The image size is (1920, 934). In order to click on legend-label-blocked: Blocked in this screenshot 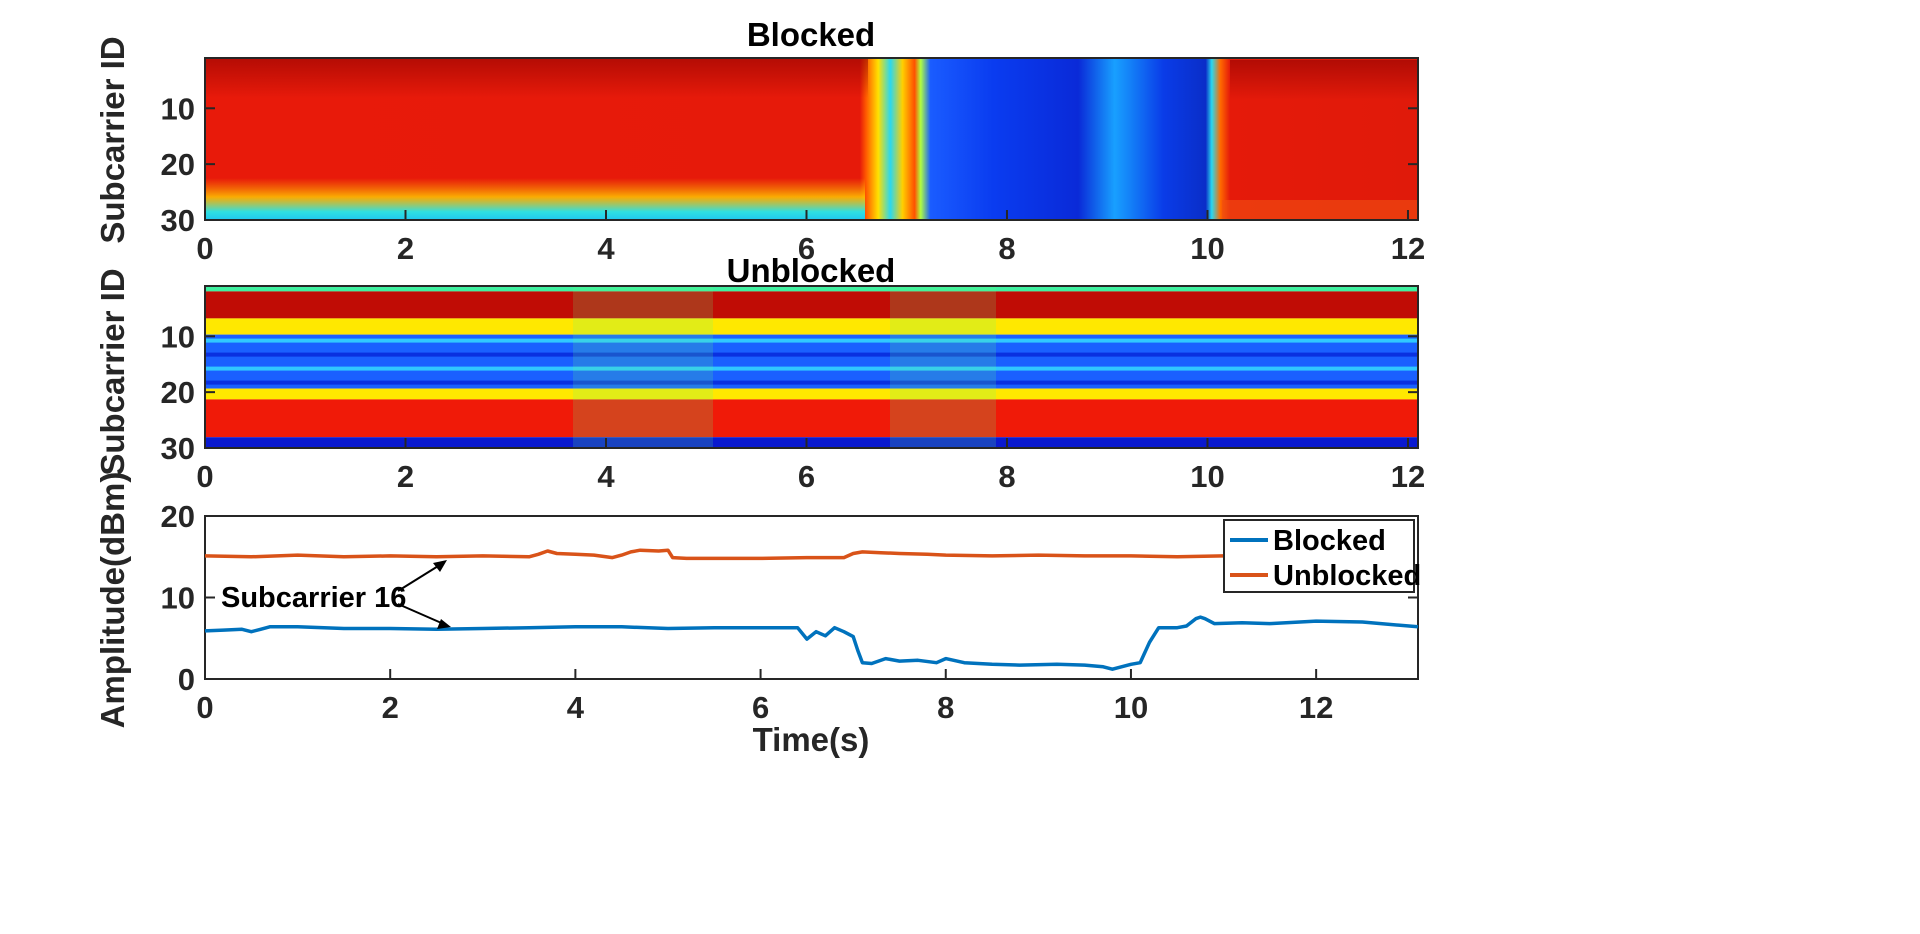, I will do `click(1329, 541)`.